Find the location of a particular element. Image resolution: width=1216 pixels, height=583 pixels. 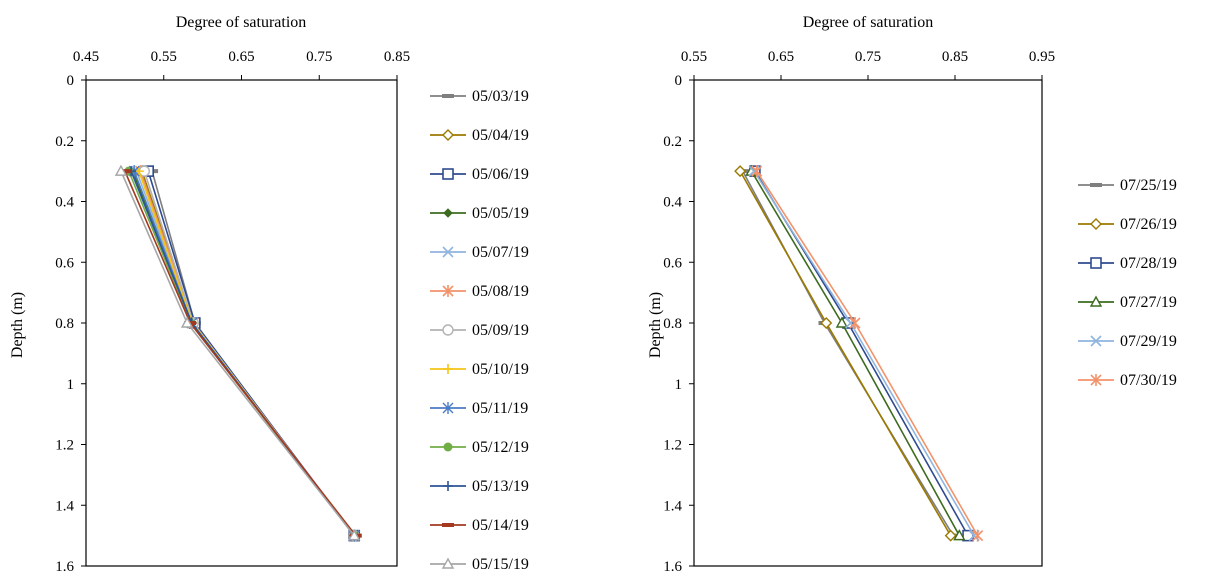

legend-label: 05/08/19 is located at coordinates (500, 291).